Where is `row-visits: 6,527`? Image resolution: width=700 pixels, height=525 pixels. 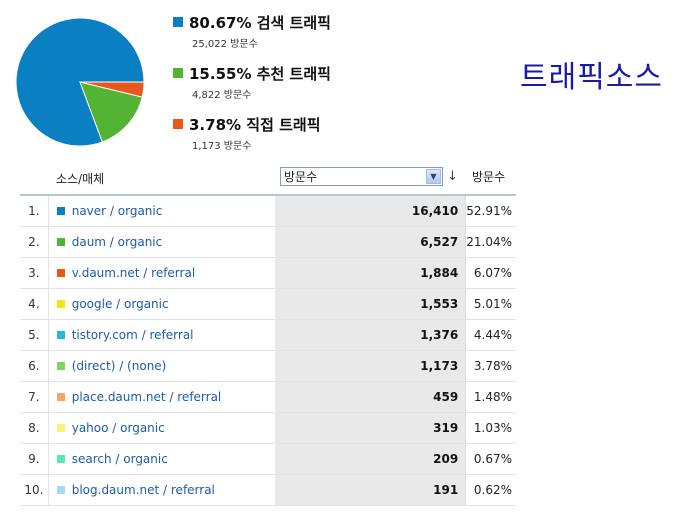 row-visits: 6,527 is located at coordinates (370, 242).